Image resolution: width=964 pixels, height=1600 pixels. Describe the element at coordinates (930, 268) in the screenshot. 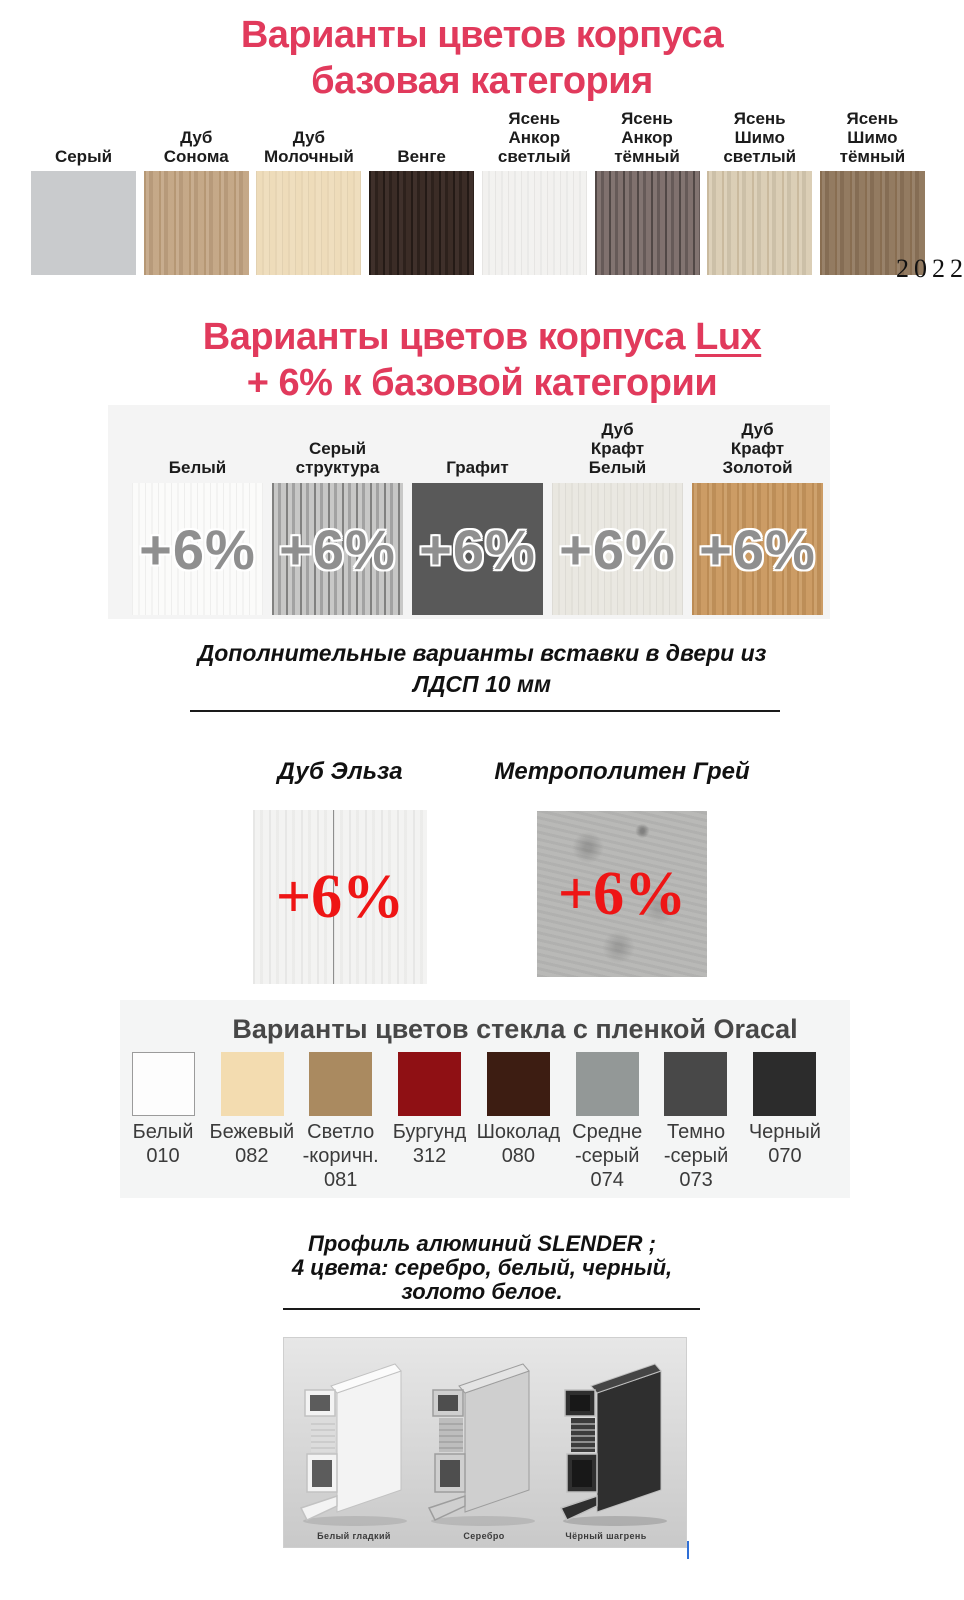

I see `year-note: 2022` at that location.